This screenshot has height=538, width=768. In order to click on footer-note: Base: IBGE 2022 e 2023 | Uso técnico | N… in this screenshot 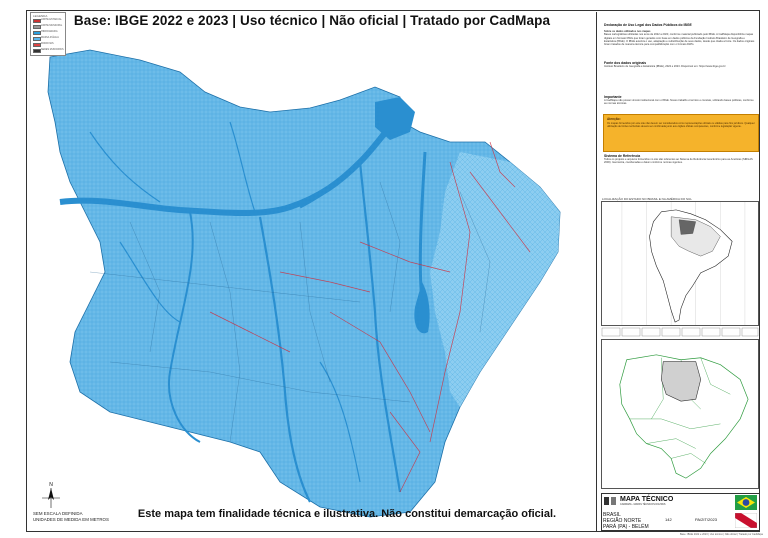, I will do `click(721, 534)`.